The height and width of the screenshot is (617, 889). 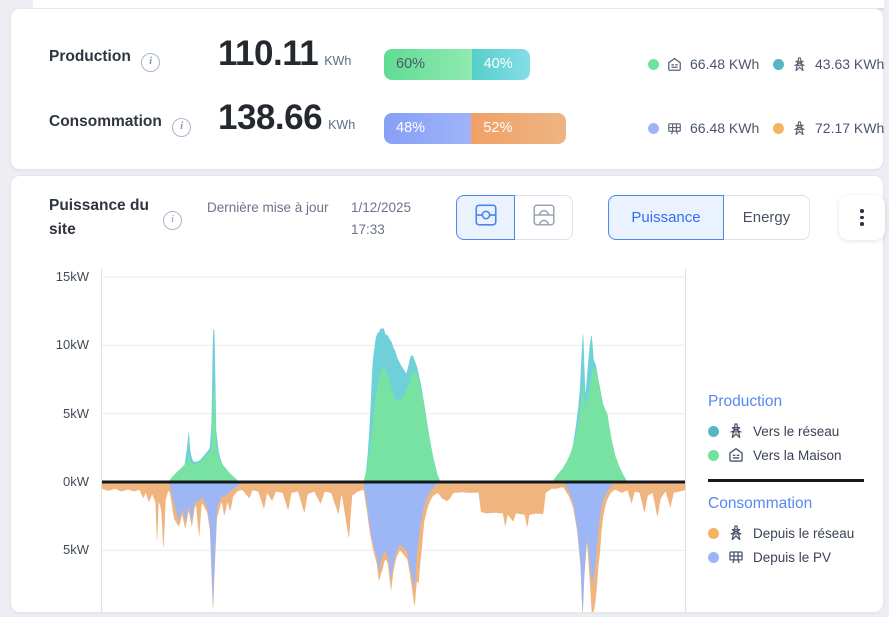 I want to click on legend-zero-divider, so click(x=786, y=480).